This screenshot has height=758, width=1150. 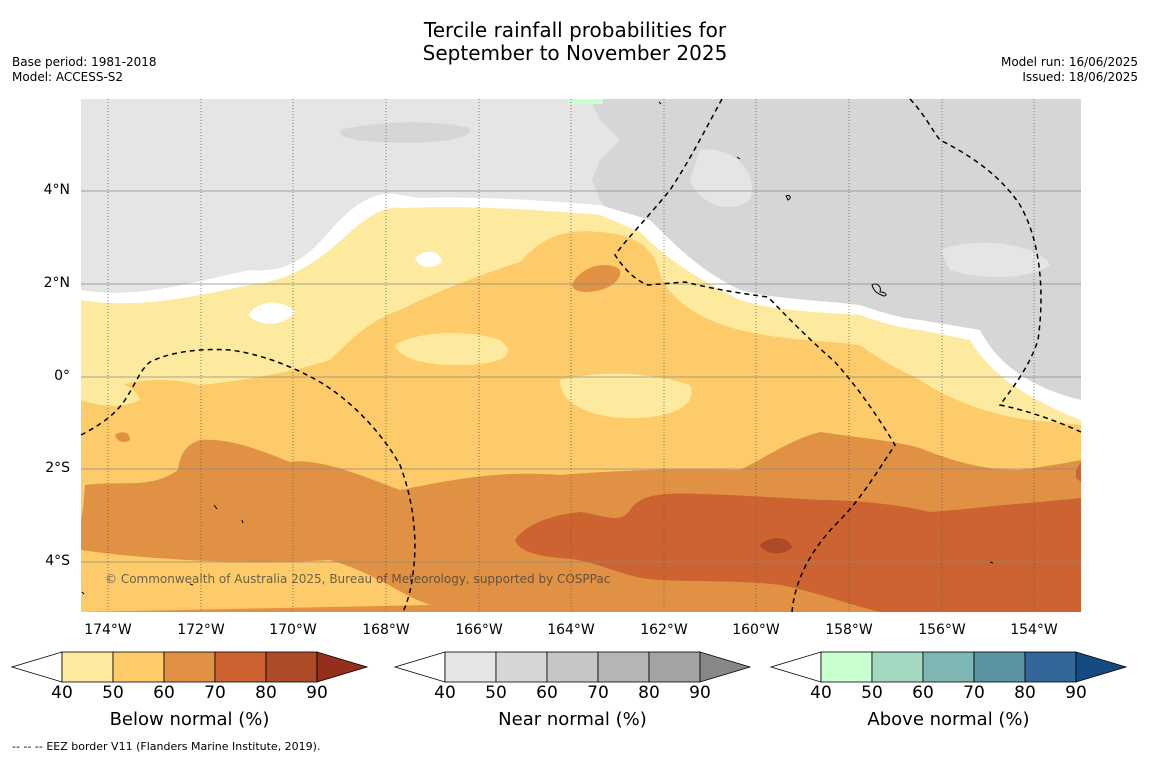 What do you see at coordinates (405, 132) in the screenshot?
I see `near-normal-50-patch` at bounding box center [405, 132].